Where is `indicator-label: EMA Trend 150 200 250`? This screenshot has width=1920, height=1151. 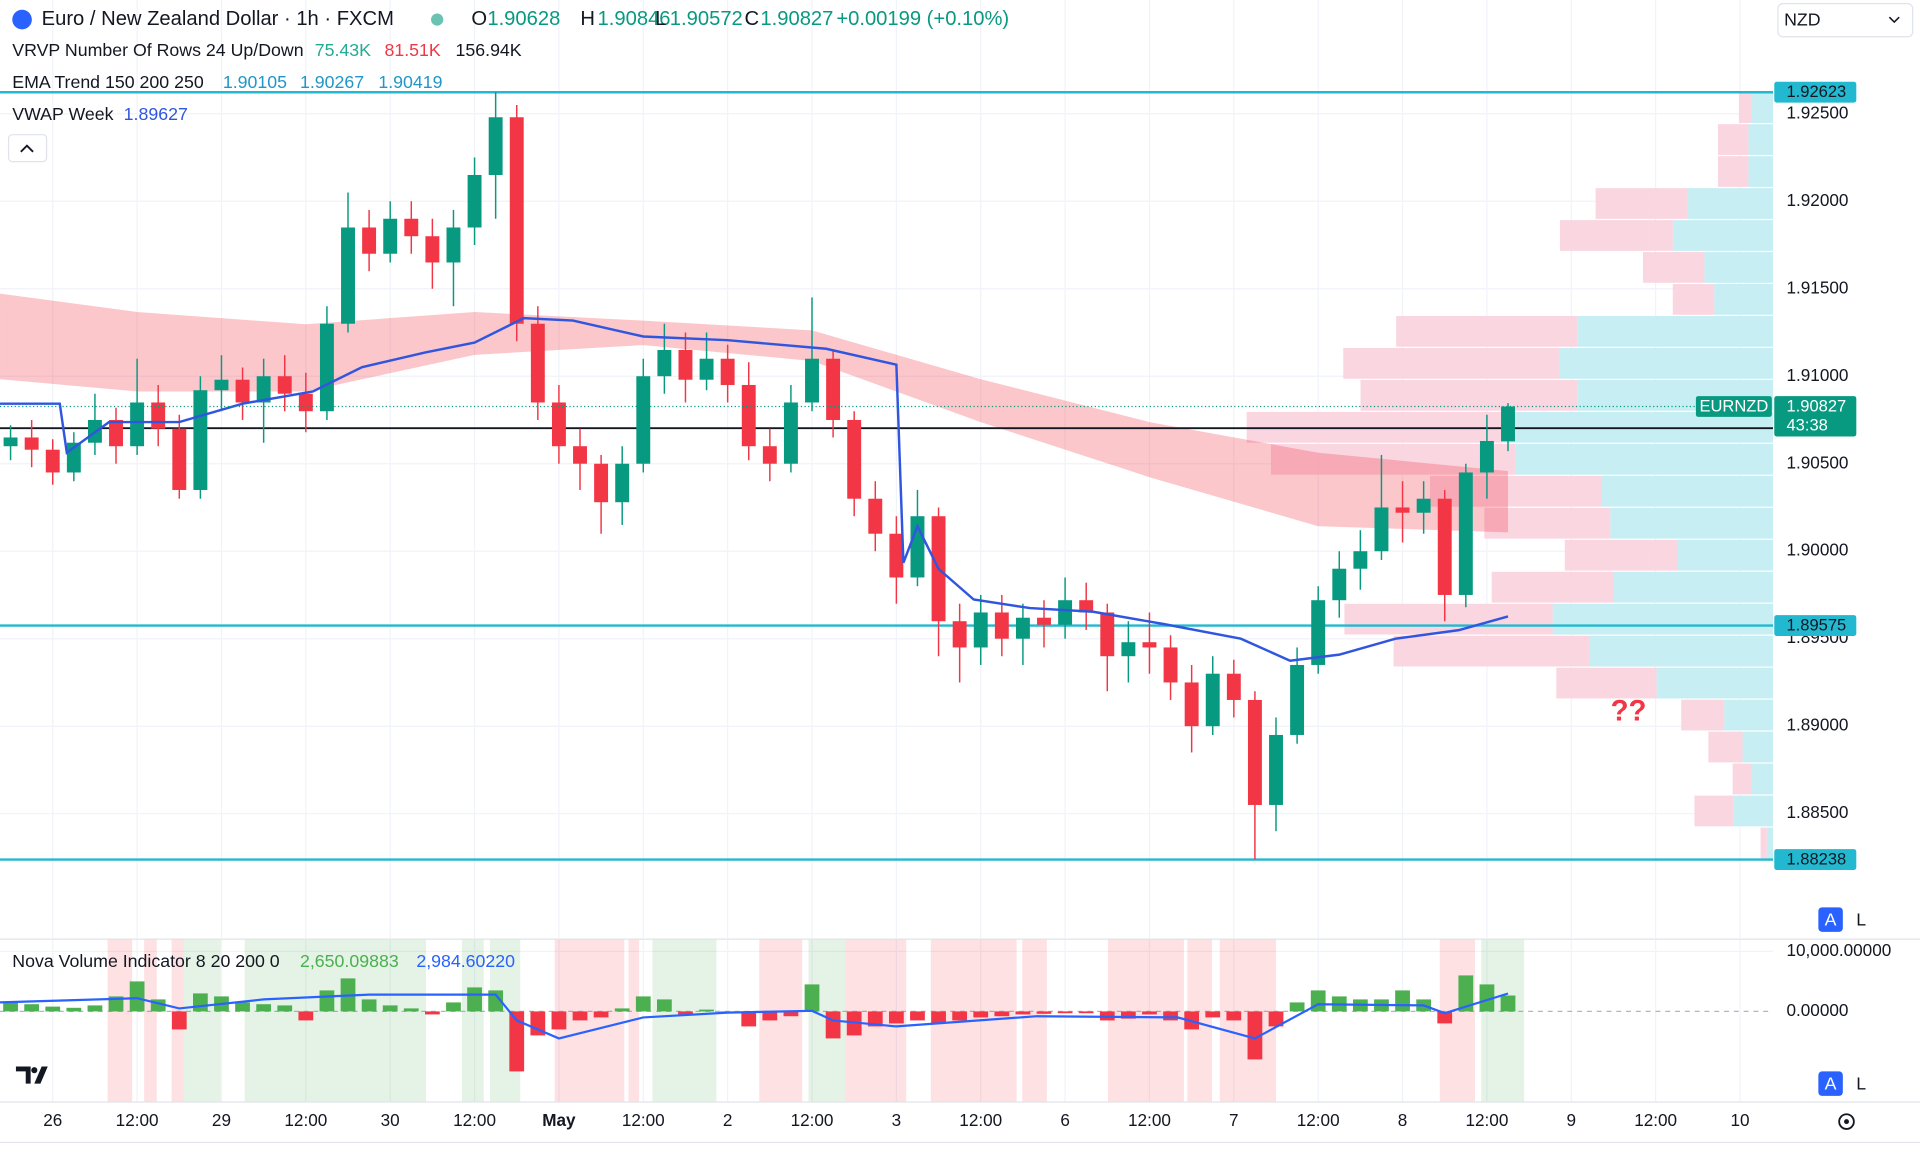
indicator-label: EMA Trend 150 200 250 is located at coordinates (108, 82).